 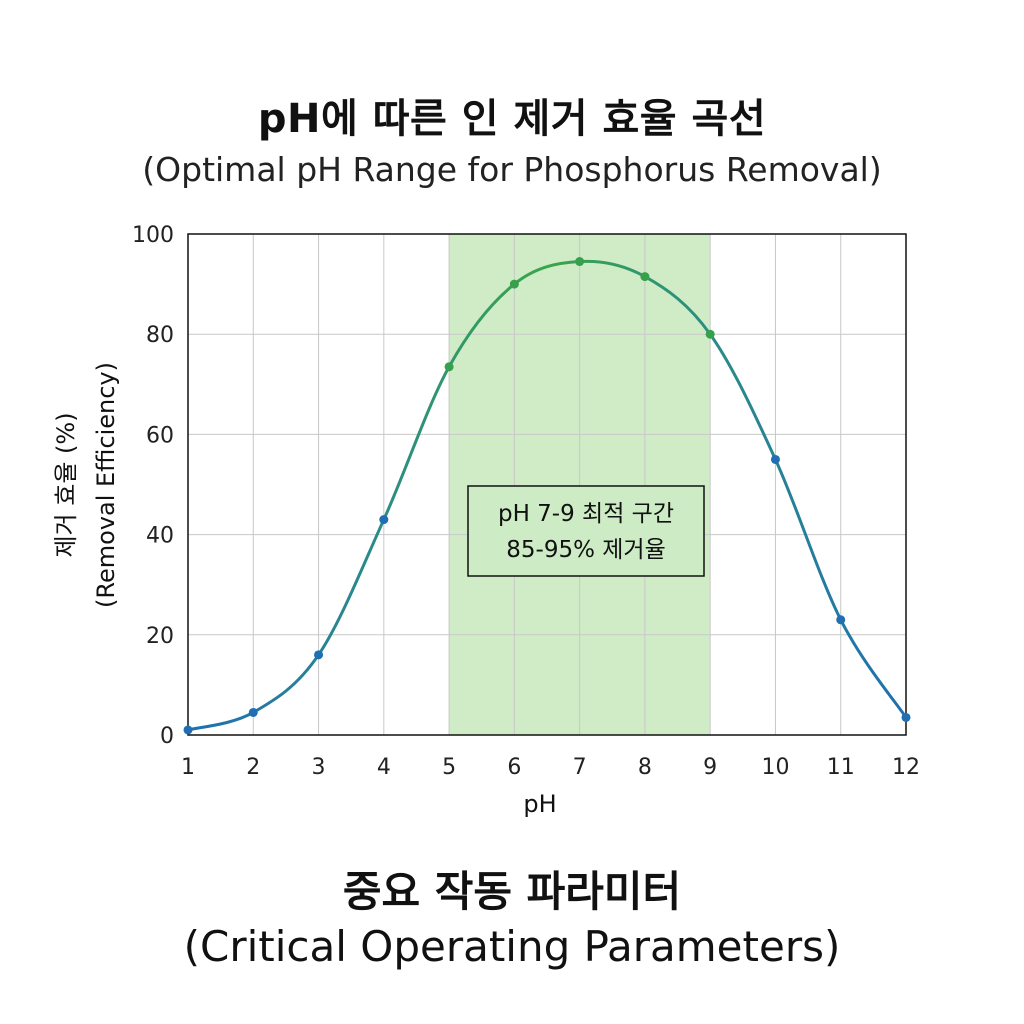 What do you see at coordinates (160, 435) in the screenshot?
I see `y-tick-label-60: 60` at bounding box center [160, 435].